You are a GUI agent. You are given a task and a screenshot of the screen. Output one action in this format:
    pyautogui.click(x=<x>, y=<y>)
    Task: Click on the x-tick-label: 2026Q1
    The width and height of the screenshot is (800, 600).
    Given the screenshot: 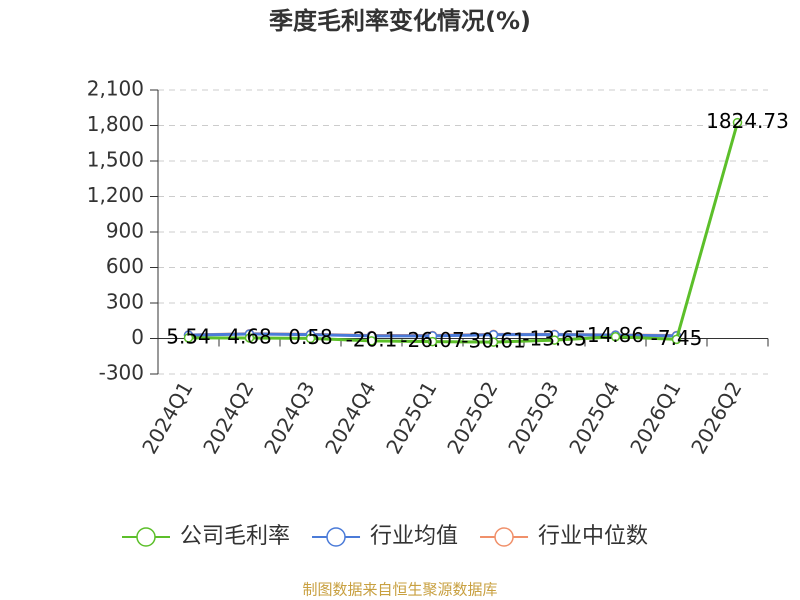 What is the action you would take?
    pyautogui.click(x=655, y=417)
    